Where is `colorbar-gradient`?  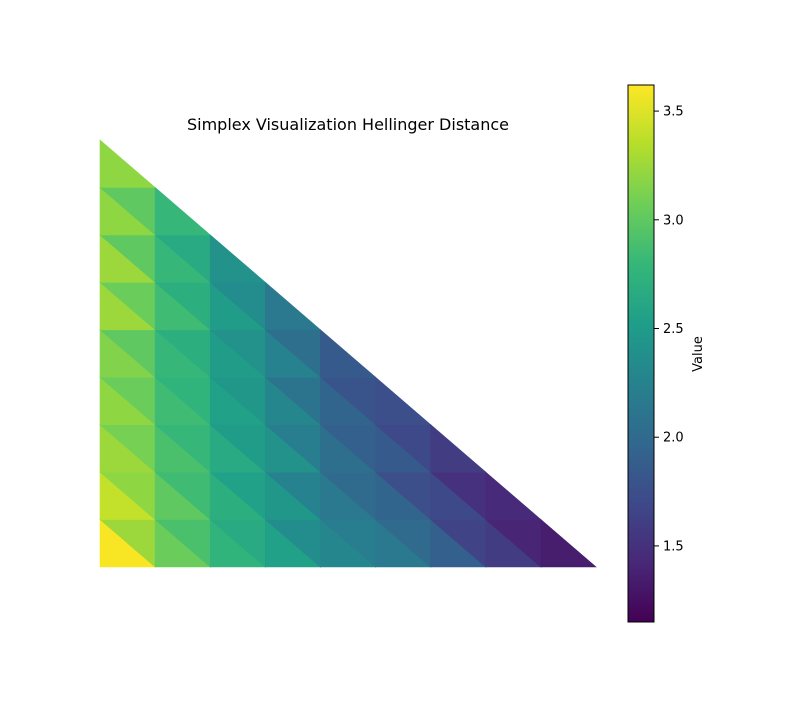
colorbar-gradient is located at coordinates (641, 353).